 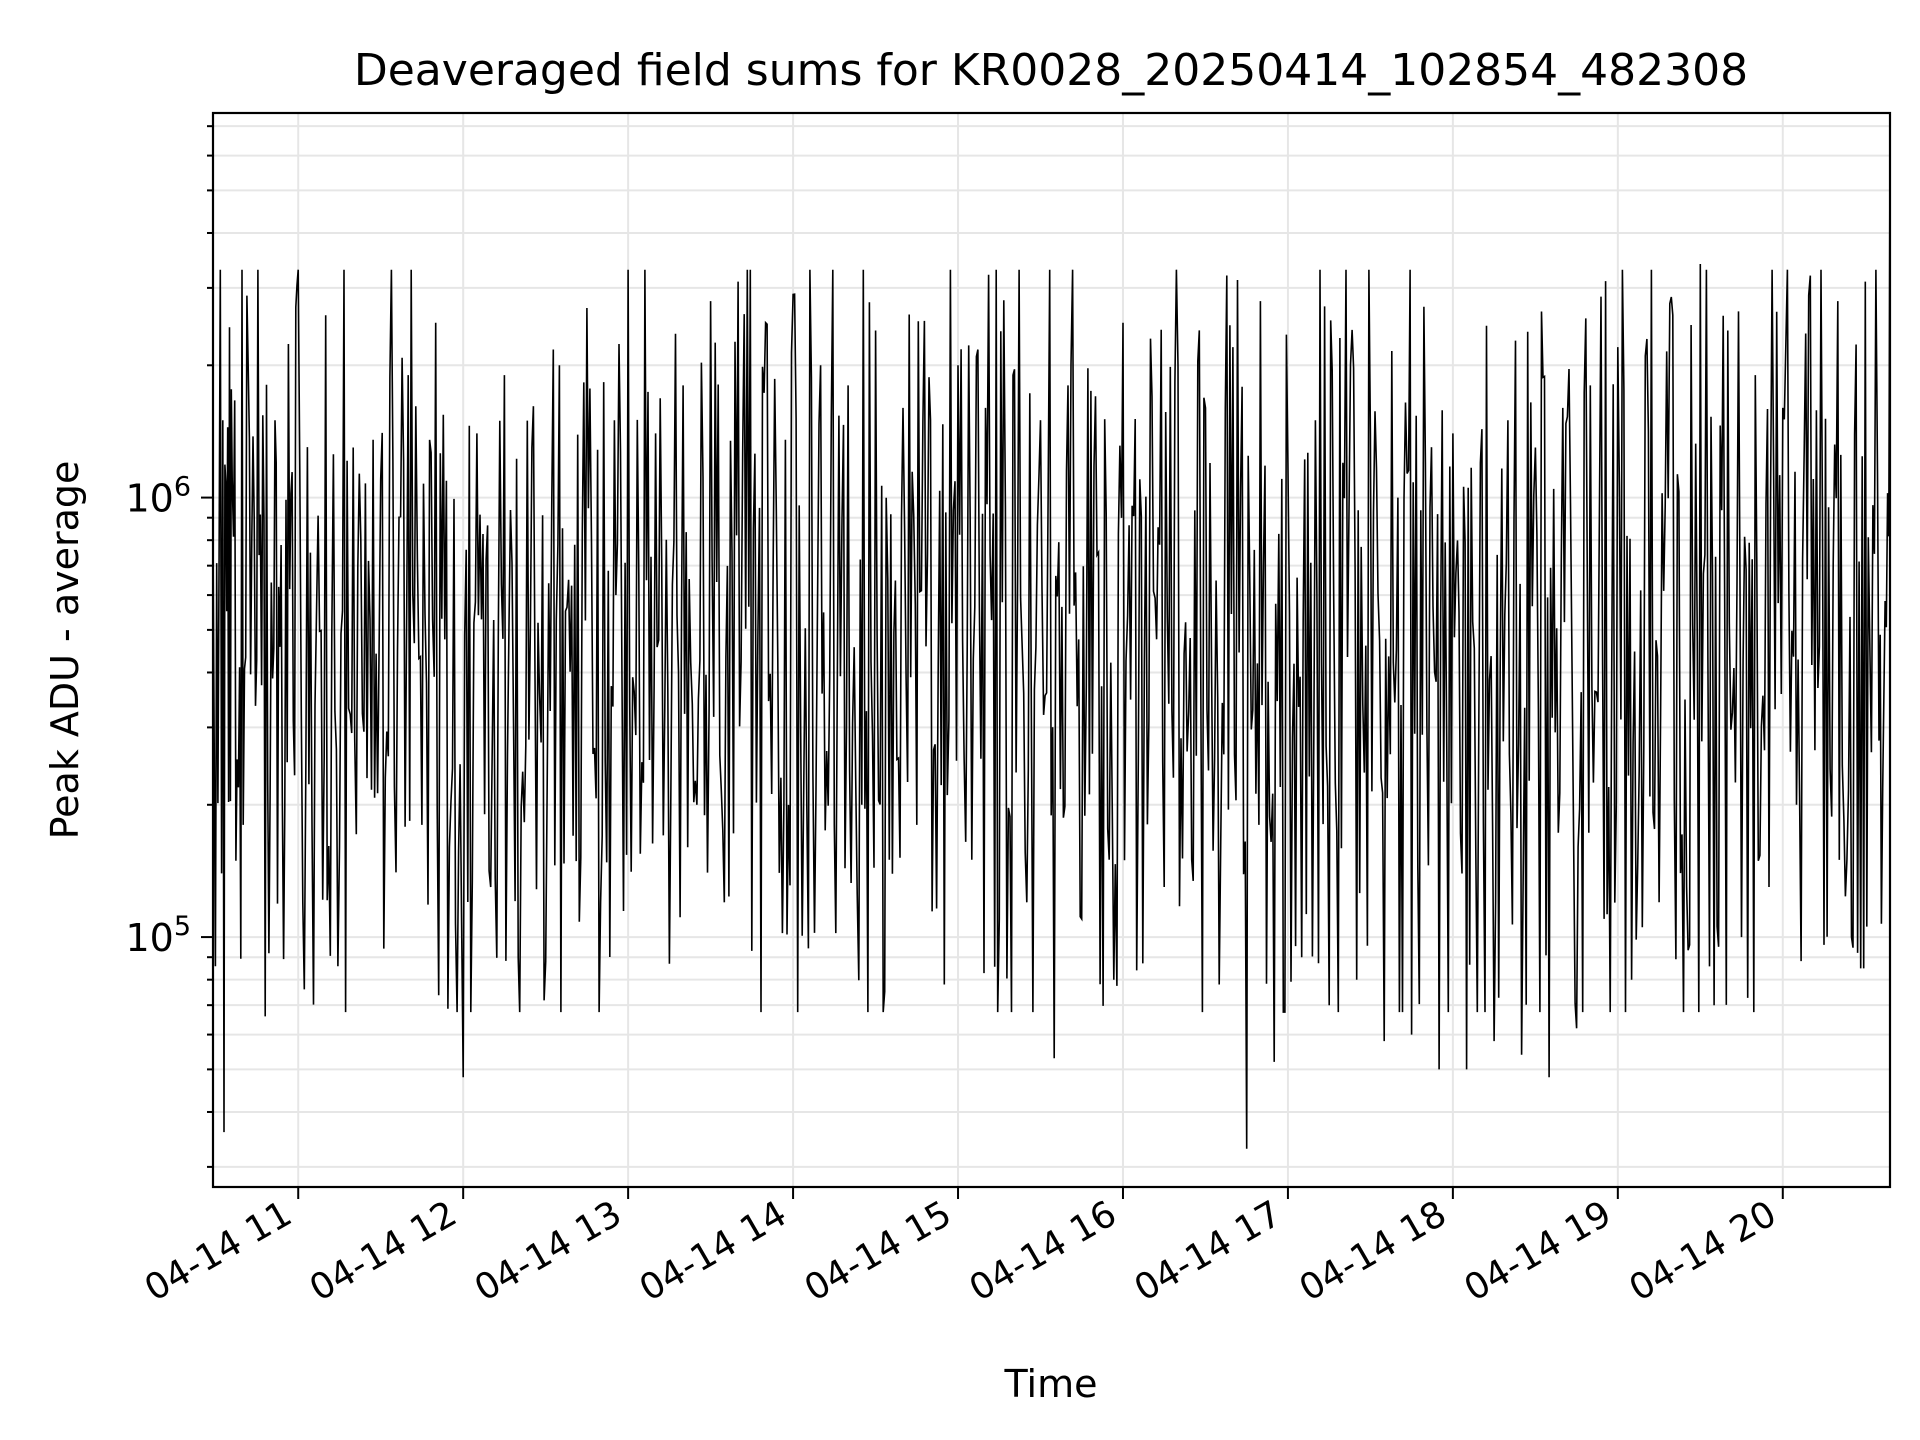 I want to click on y-tick-label: 105, so click(x=158, y=935).